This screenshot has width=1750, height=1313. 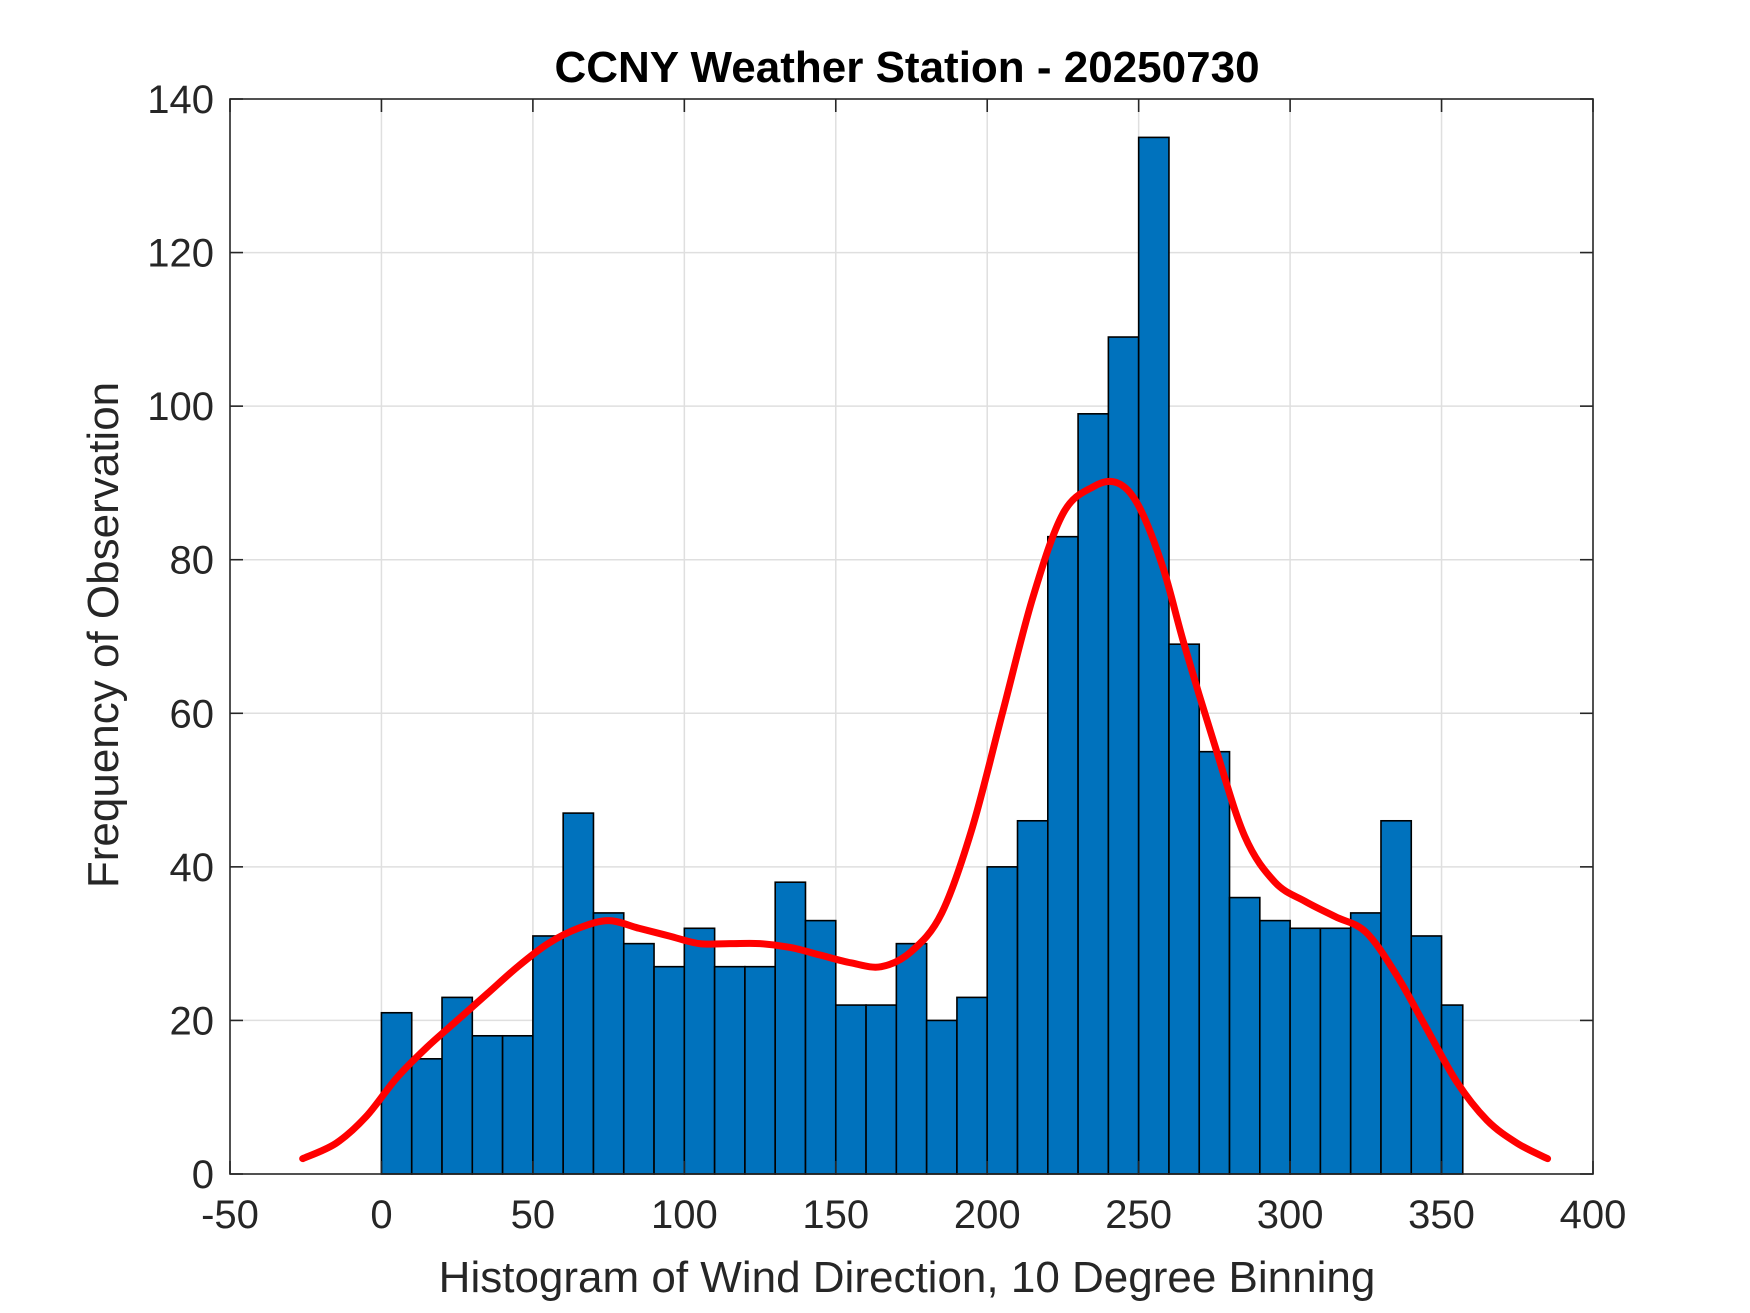 What do you see at coordinates (1441, 1215) in the screenshot?
I see `x-tick-label: 350` at bounding box center [1441, 1215].